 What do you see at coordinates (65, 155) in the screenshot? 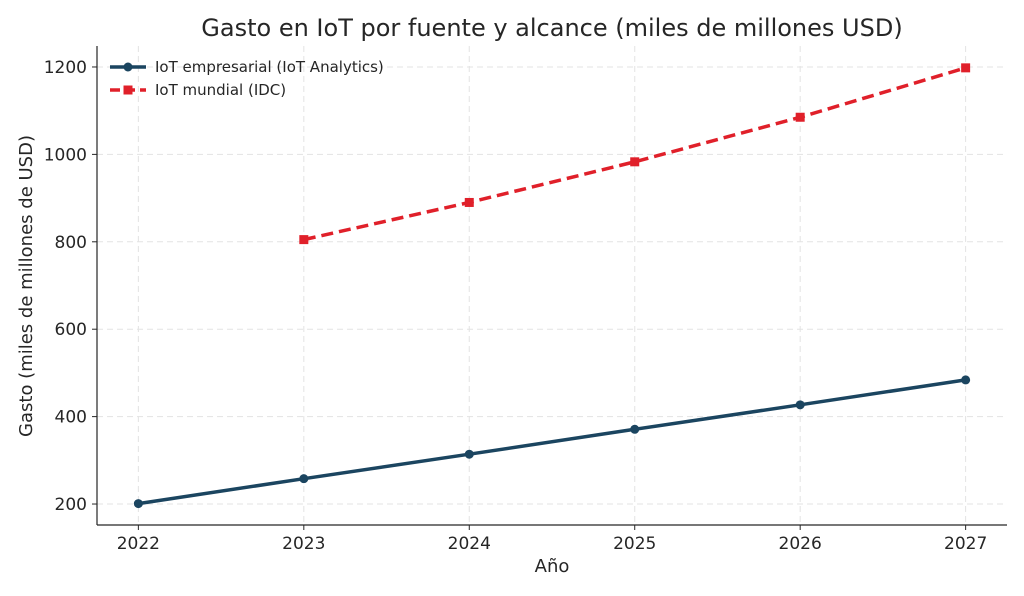
I see `y-tick-label: 1000` at bounding box center [65, 155].